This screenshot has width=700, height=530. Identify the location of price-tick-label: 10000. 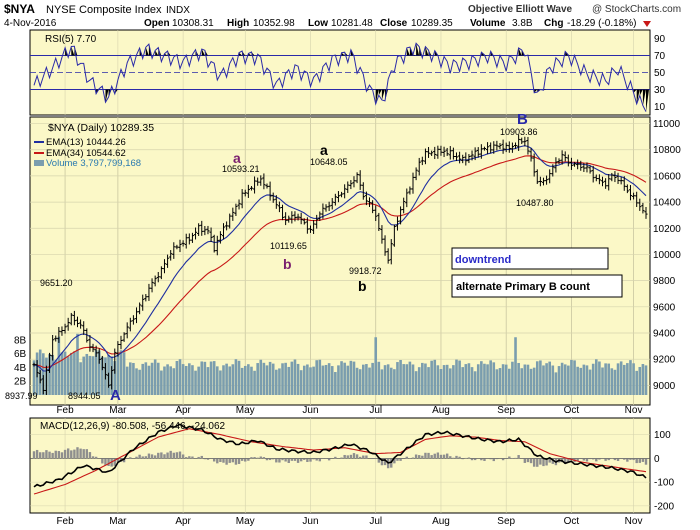
(667, 255).